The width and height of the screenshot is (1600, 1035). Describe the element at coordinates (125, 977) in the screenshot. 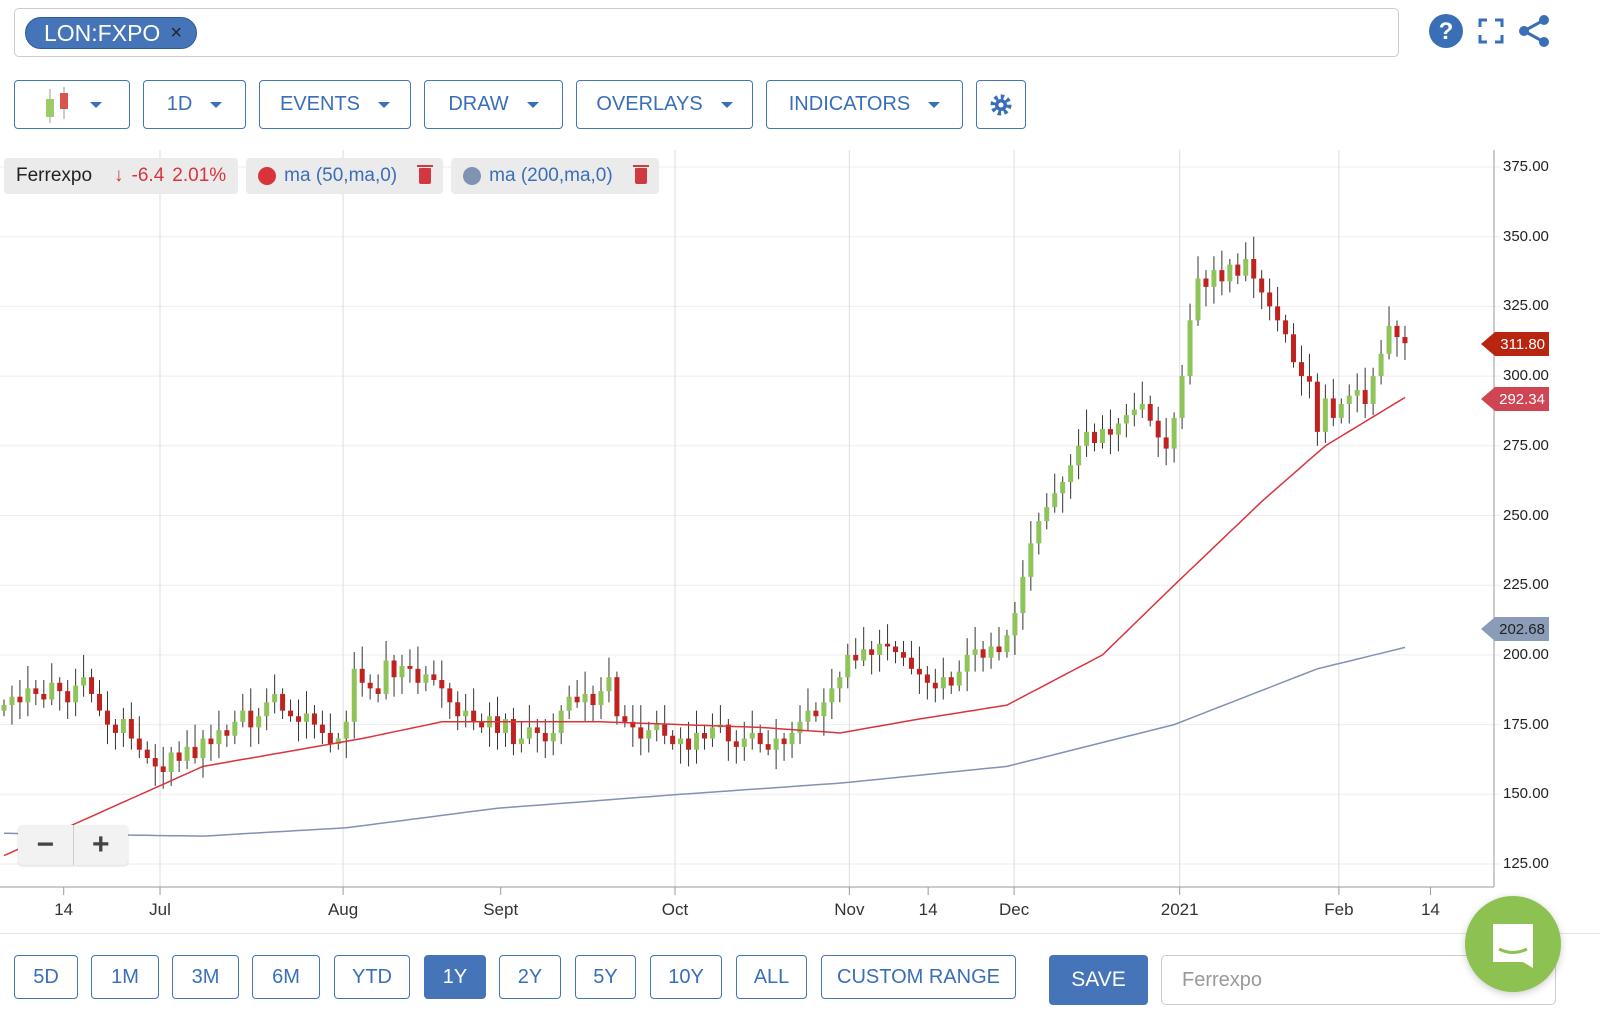

I see `range-button-1m: 1M` at that location.